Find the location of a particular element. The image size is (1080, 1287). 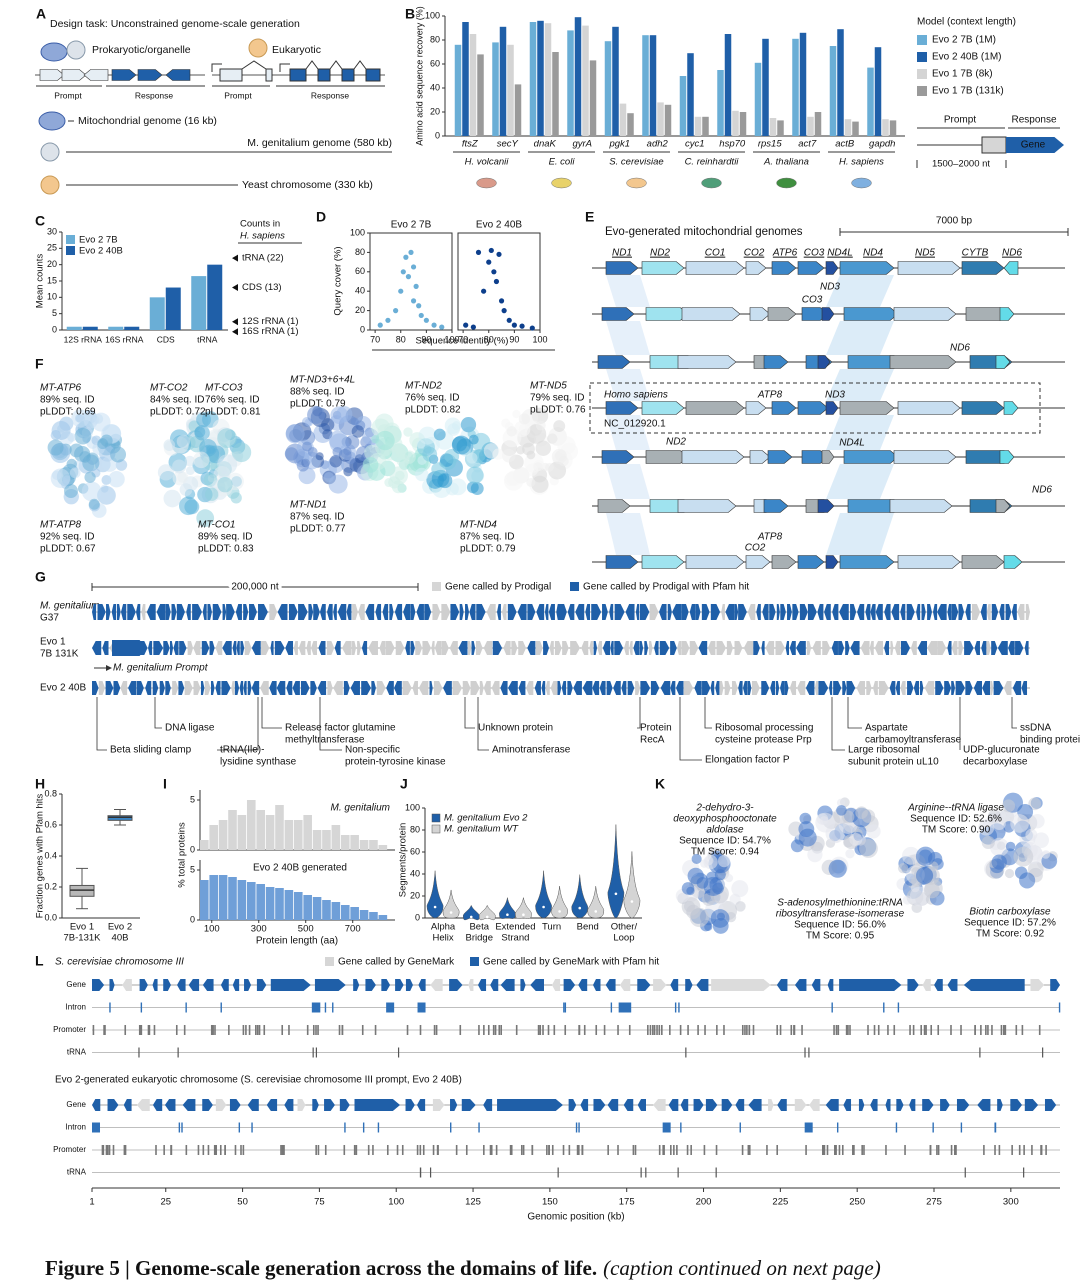

median-dot is located at coordinates (543, 907).